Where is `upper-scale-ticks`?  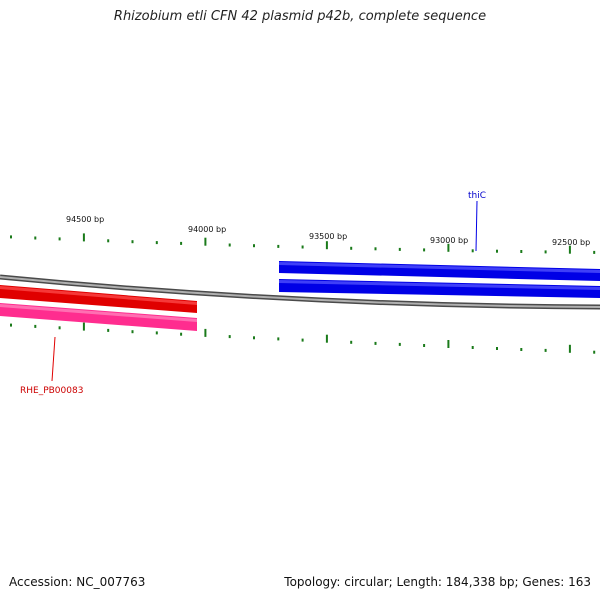 upper-scale-ticks is located at coordinates (303, 243).